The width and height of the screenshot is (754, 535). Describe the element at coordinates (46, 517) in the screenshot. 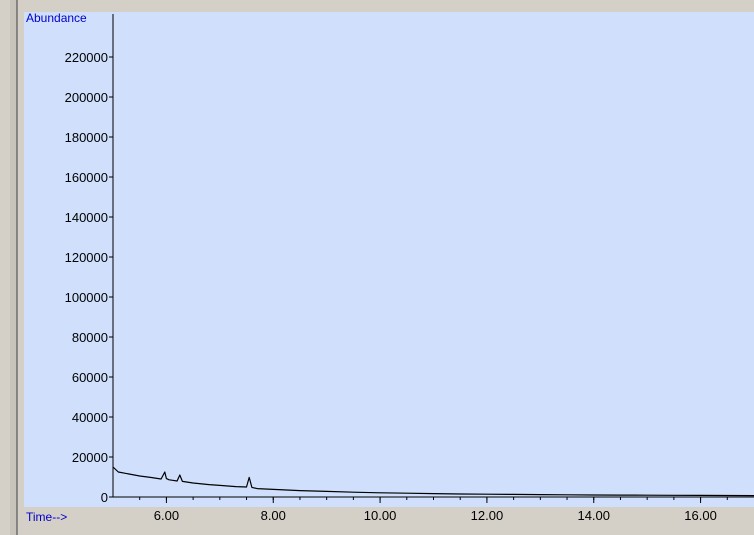

I see `x-axis-title: Time-->` at that location.